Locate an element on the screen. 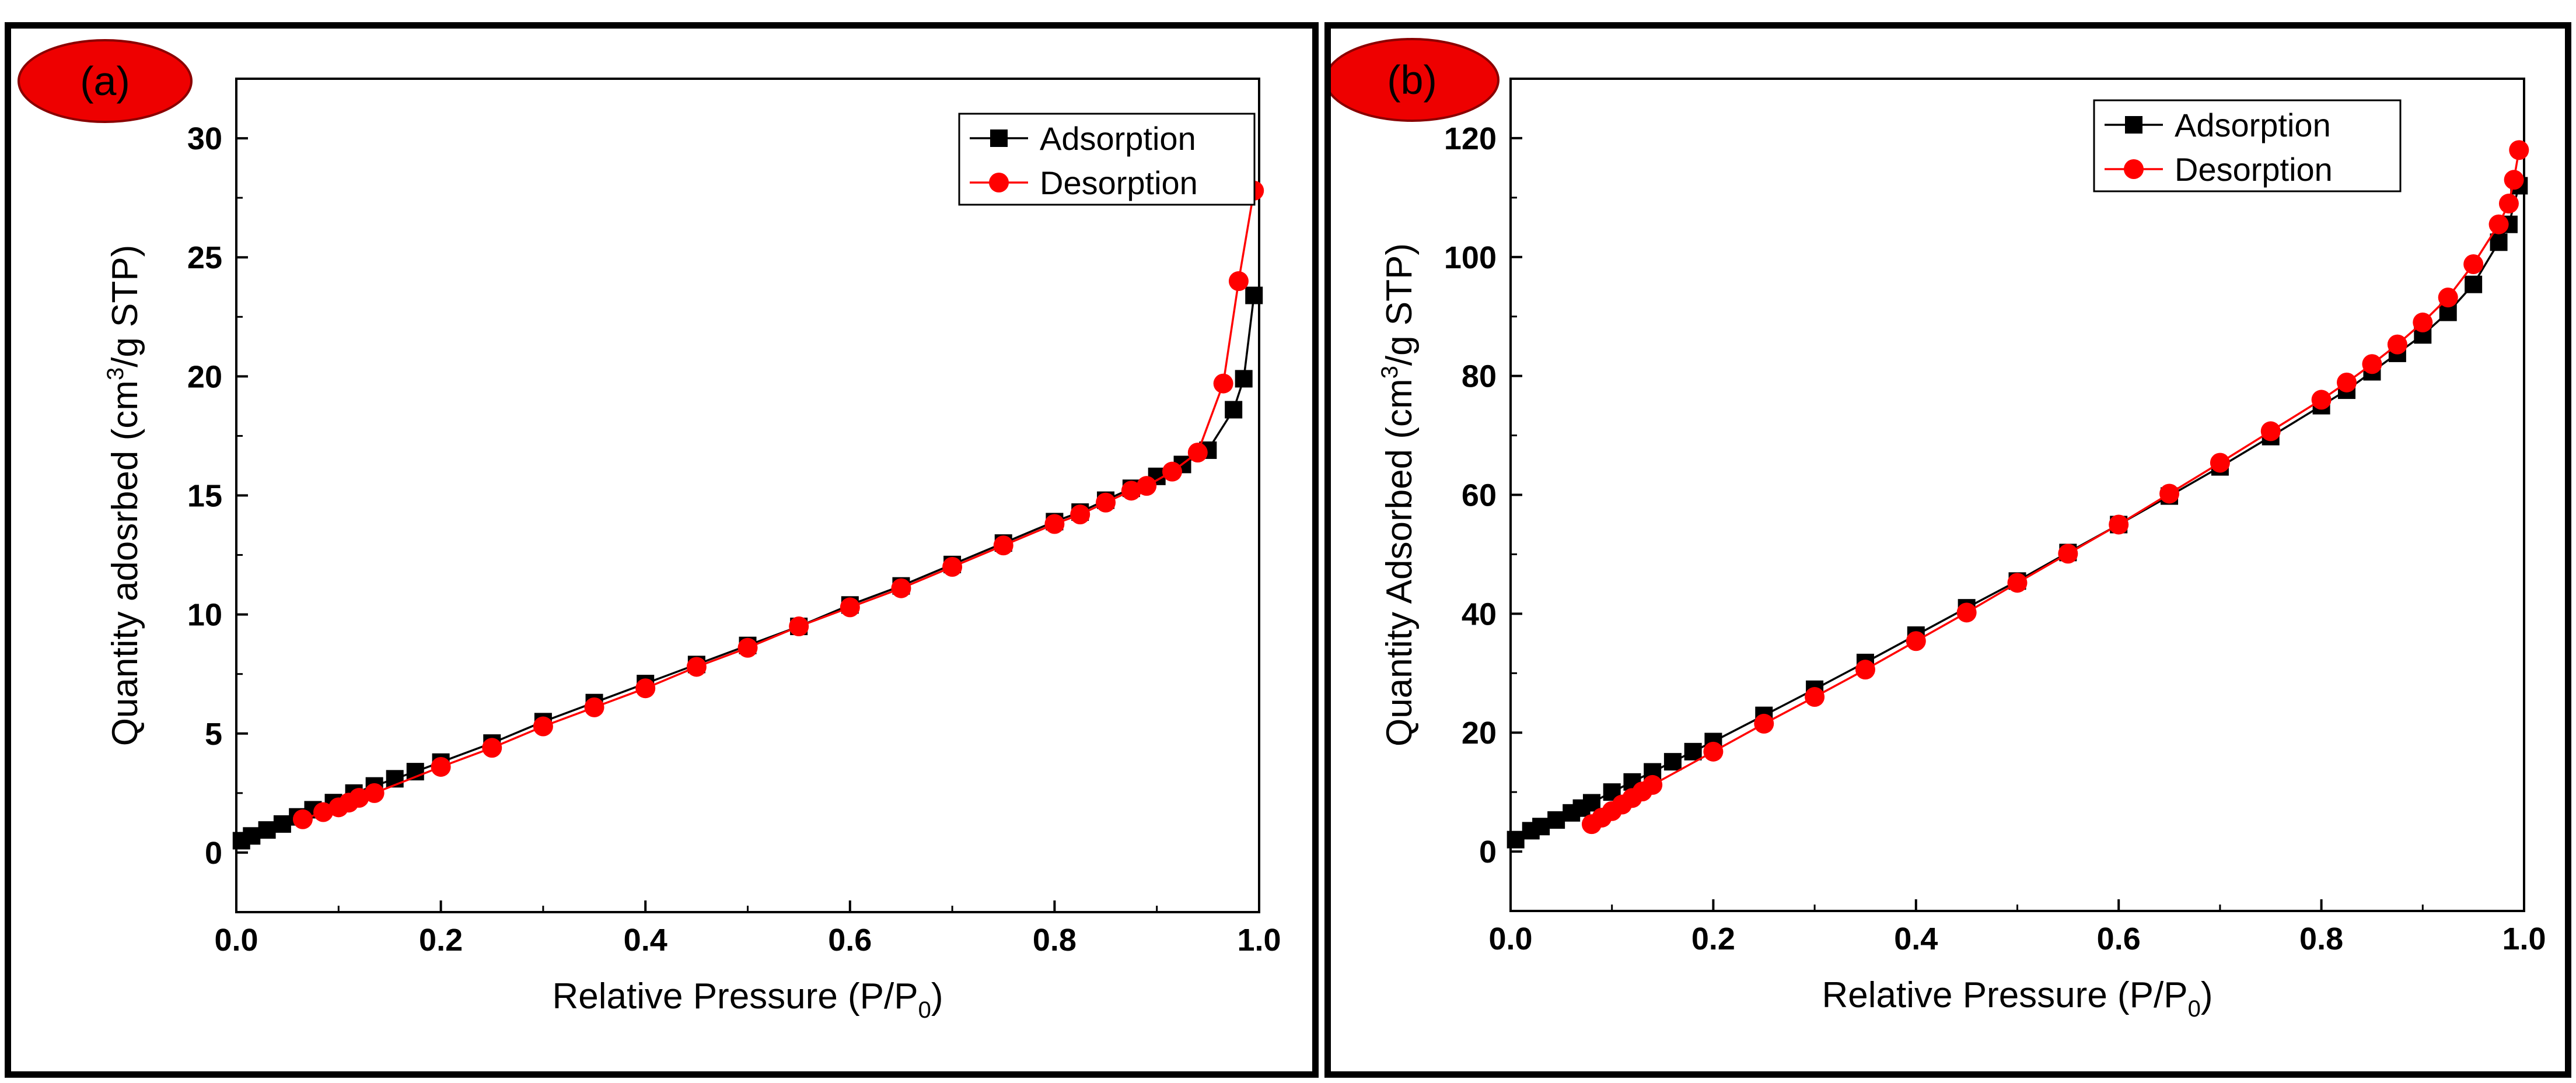 This screenshot has height=1083, width=2576. y-tick-label: 25 is located at coordinates (204, 257).